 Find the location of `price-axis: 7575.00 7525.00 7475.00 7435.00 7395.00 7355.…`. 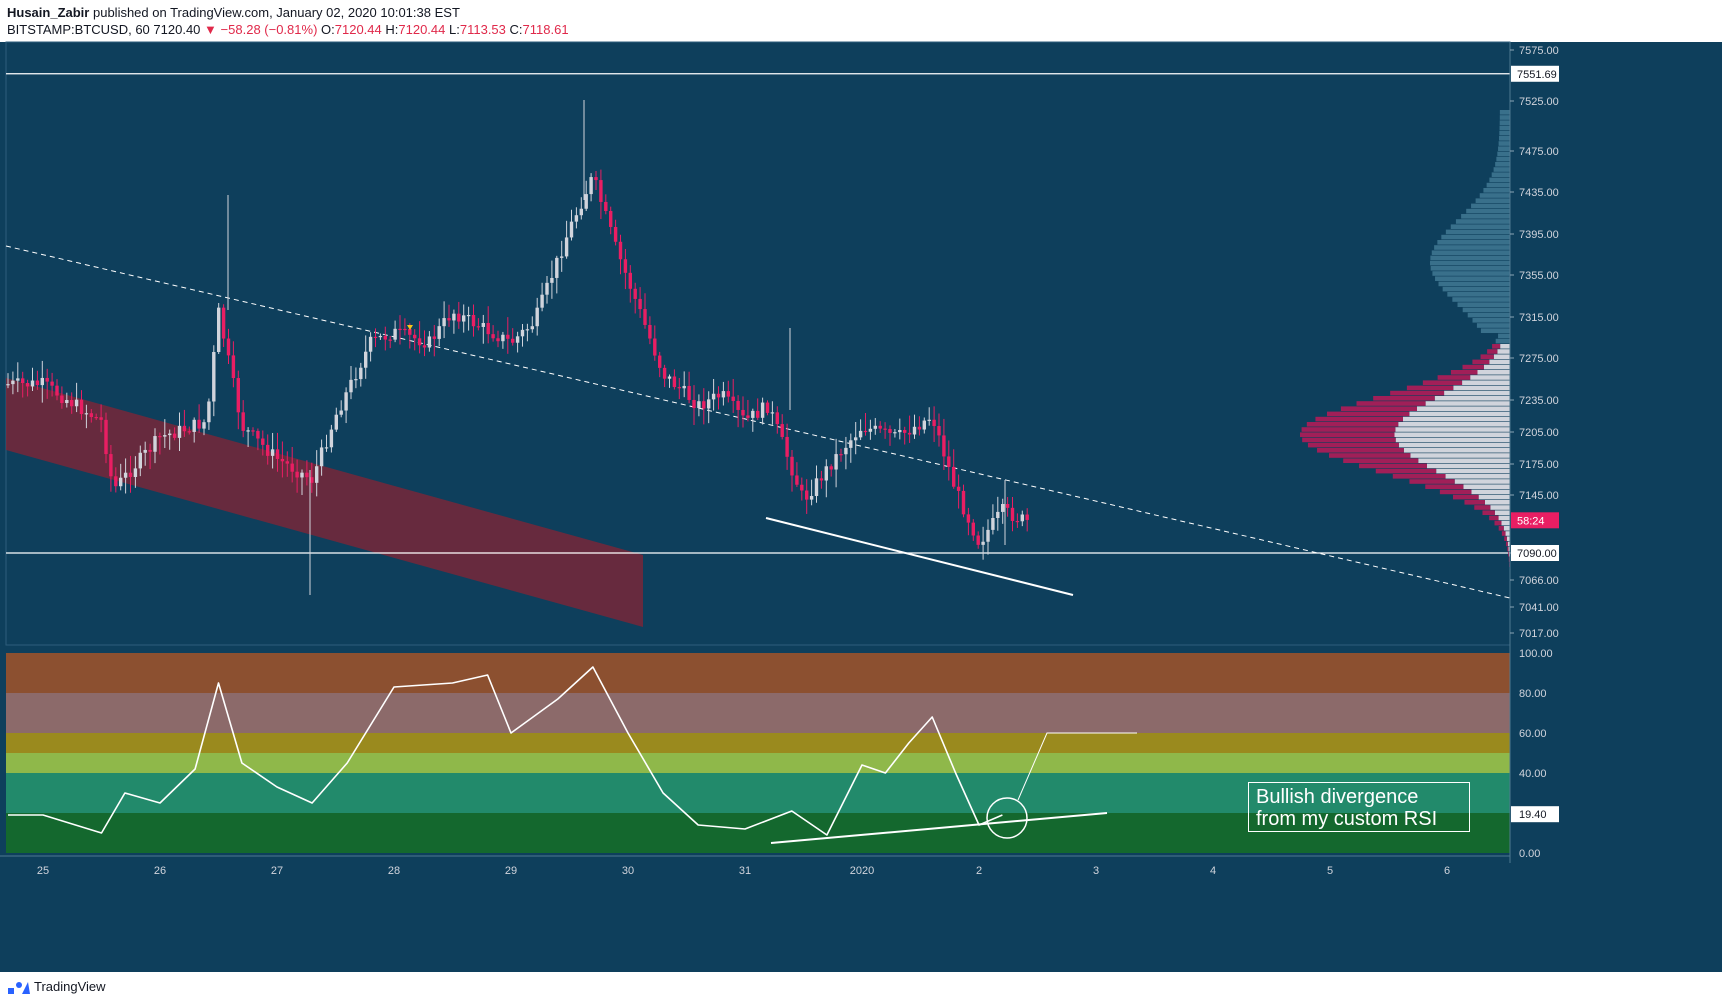

price-axis: 7575.00 7525.00 7475.00 7435.00 7395.00 7355.… is located at coordinates (1615, 452).